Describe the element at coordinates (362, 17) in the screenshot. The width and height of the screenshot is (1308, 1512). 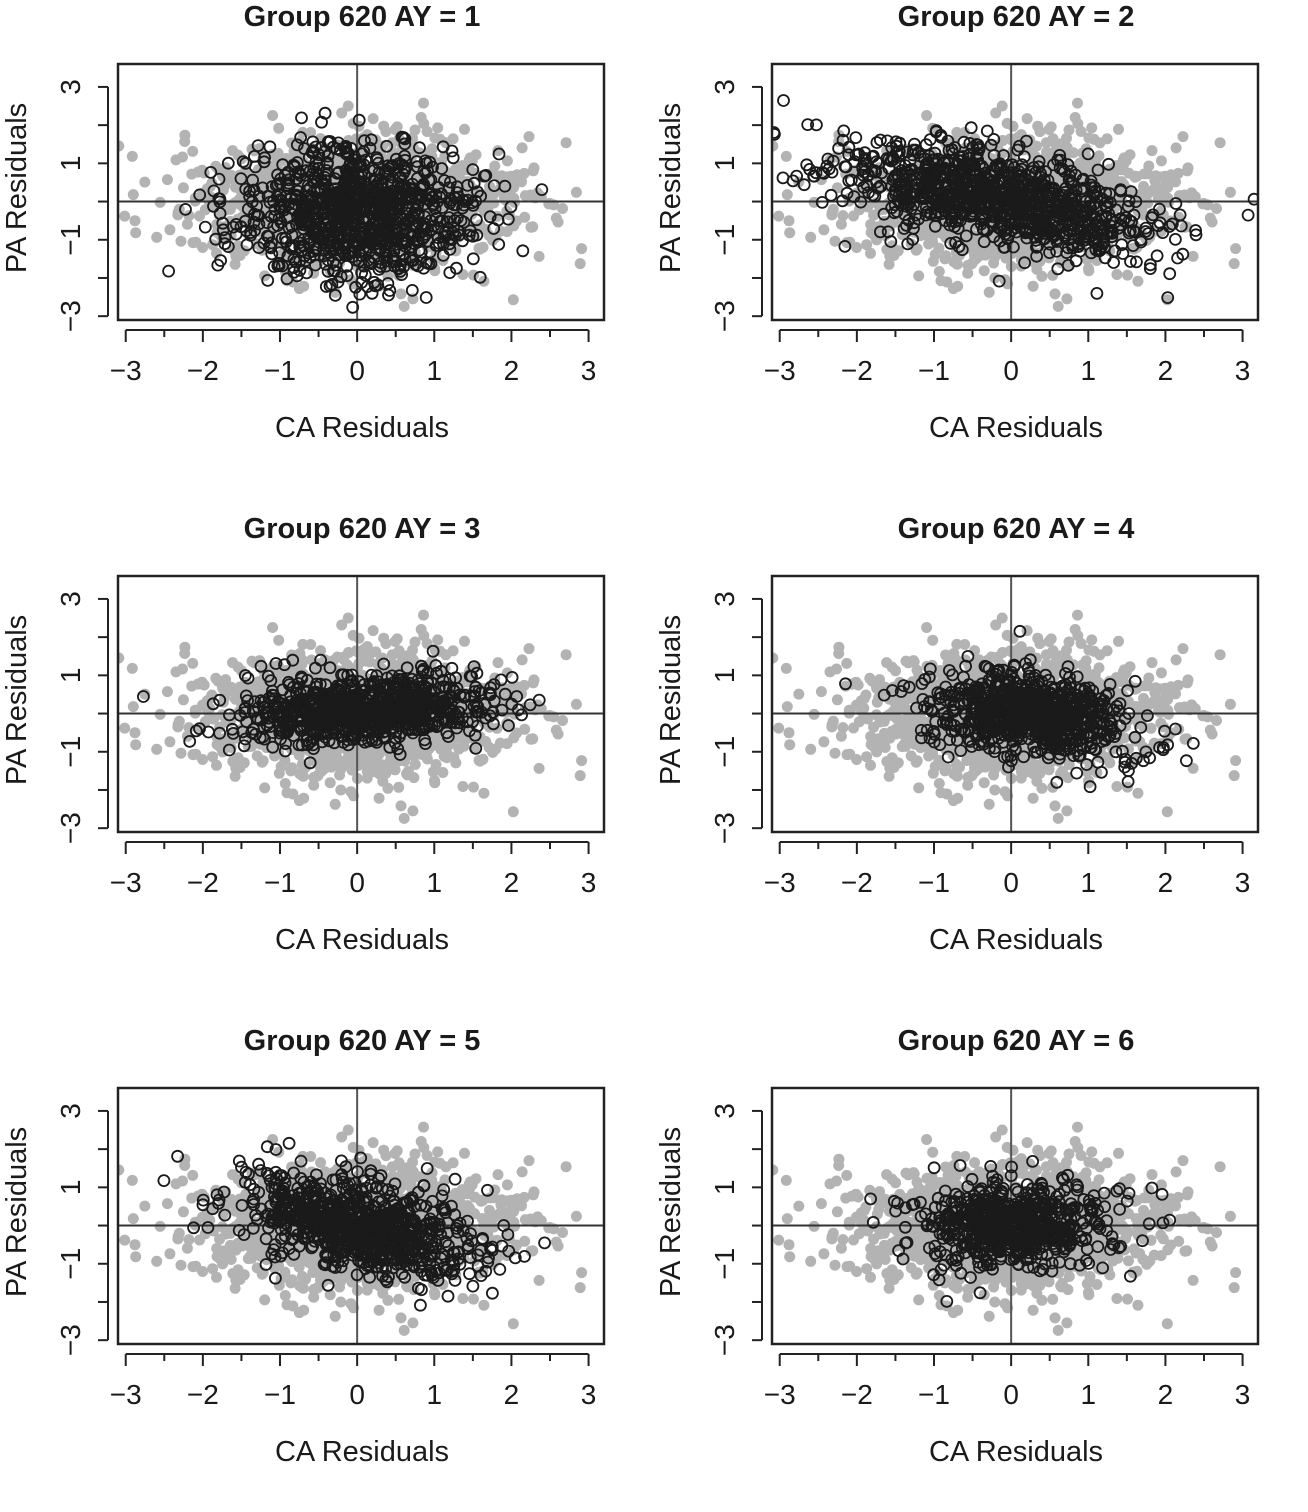
I see `chart-title: Group 620 AY = 1` at that location.